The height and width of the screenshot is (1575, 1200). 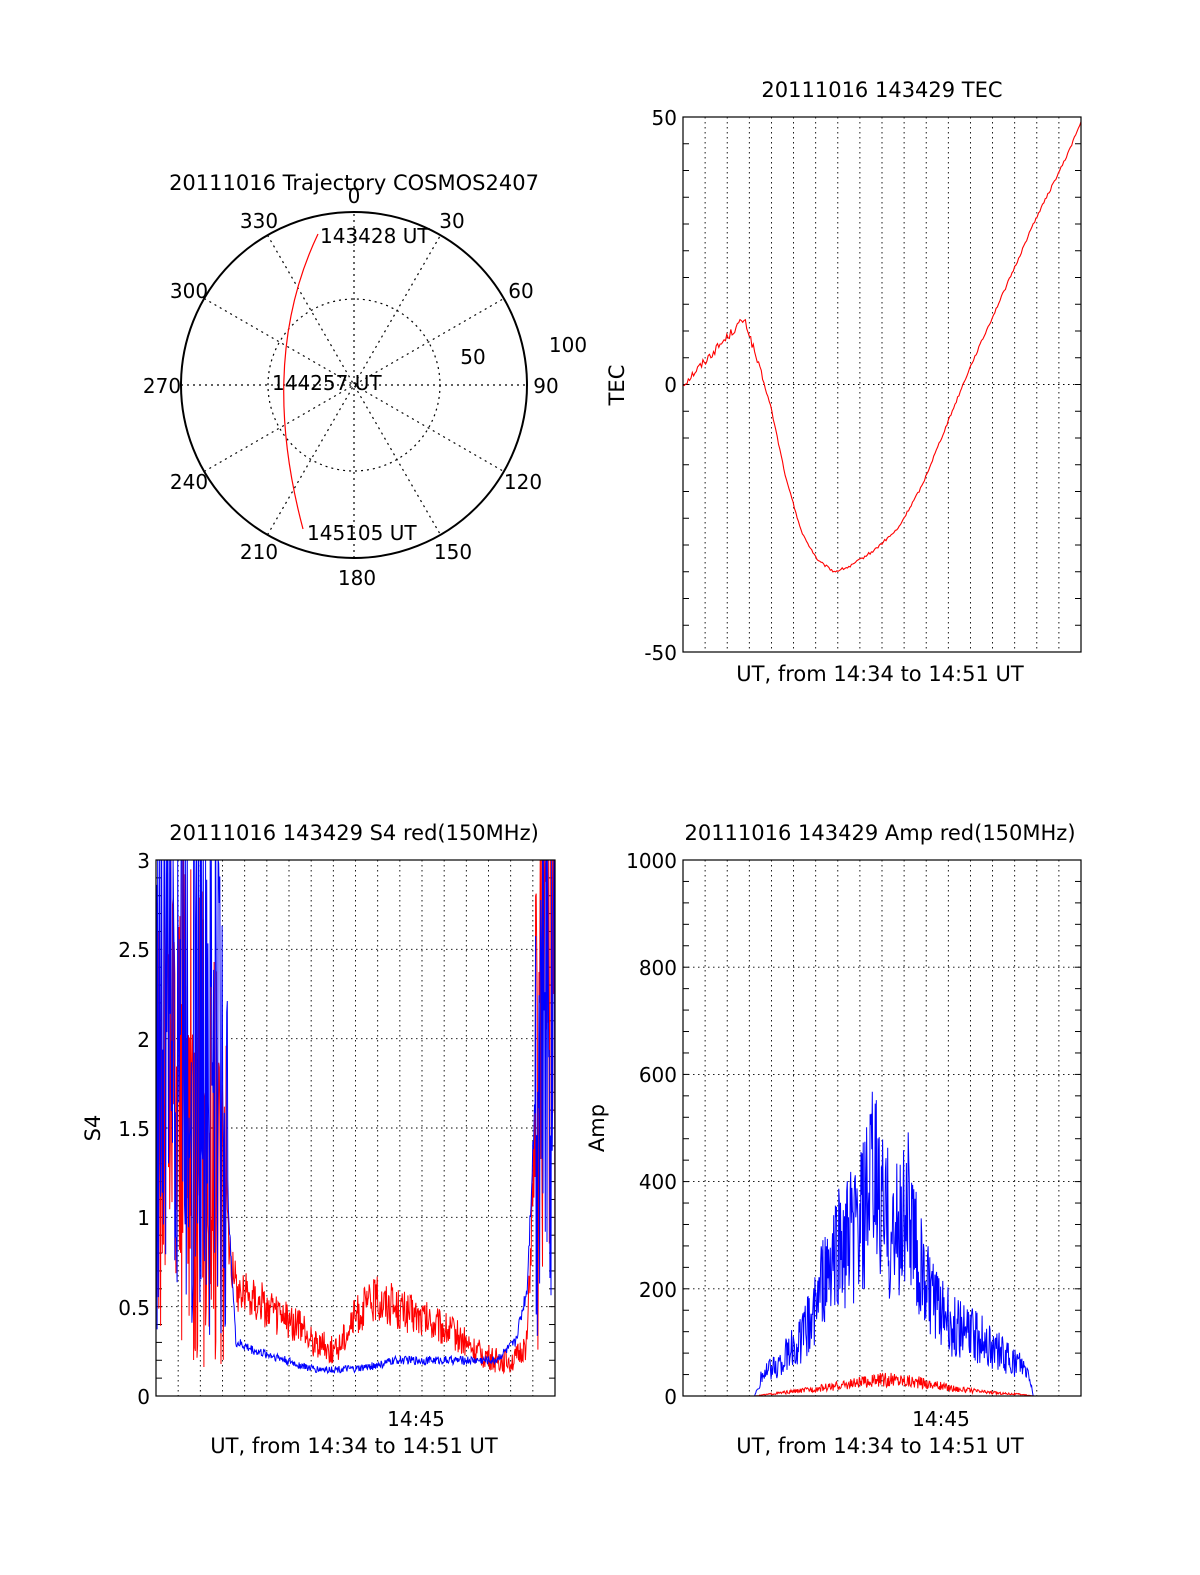 I want to click on tec-series-line, so click(x=882, y=347).